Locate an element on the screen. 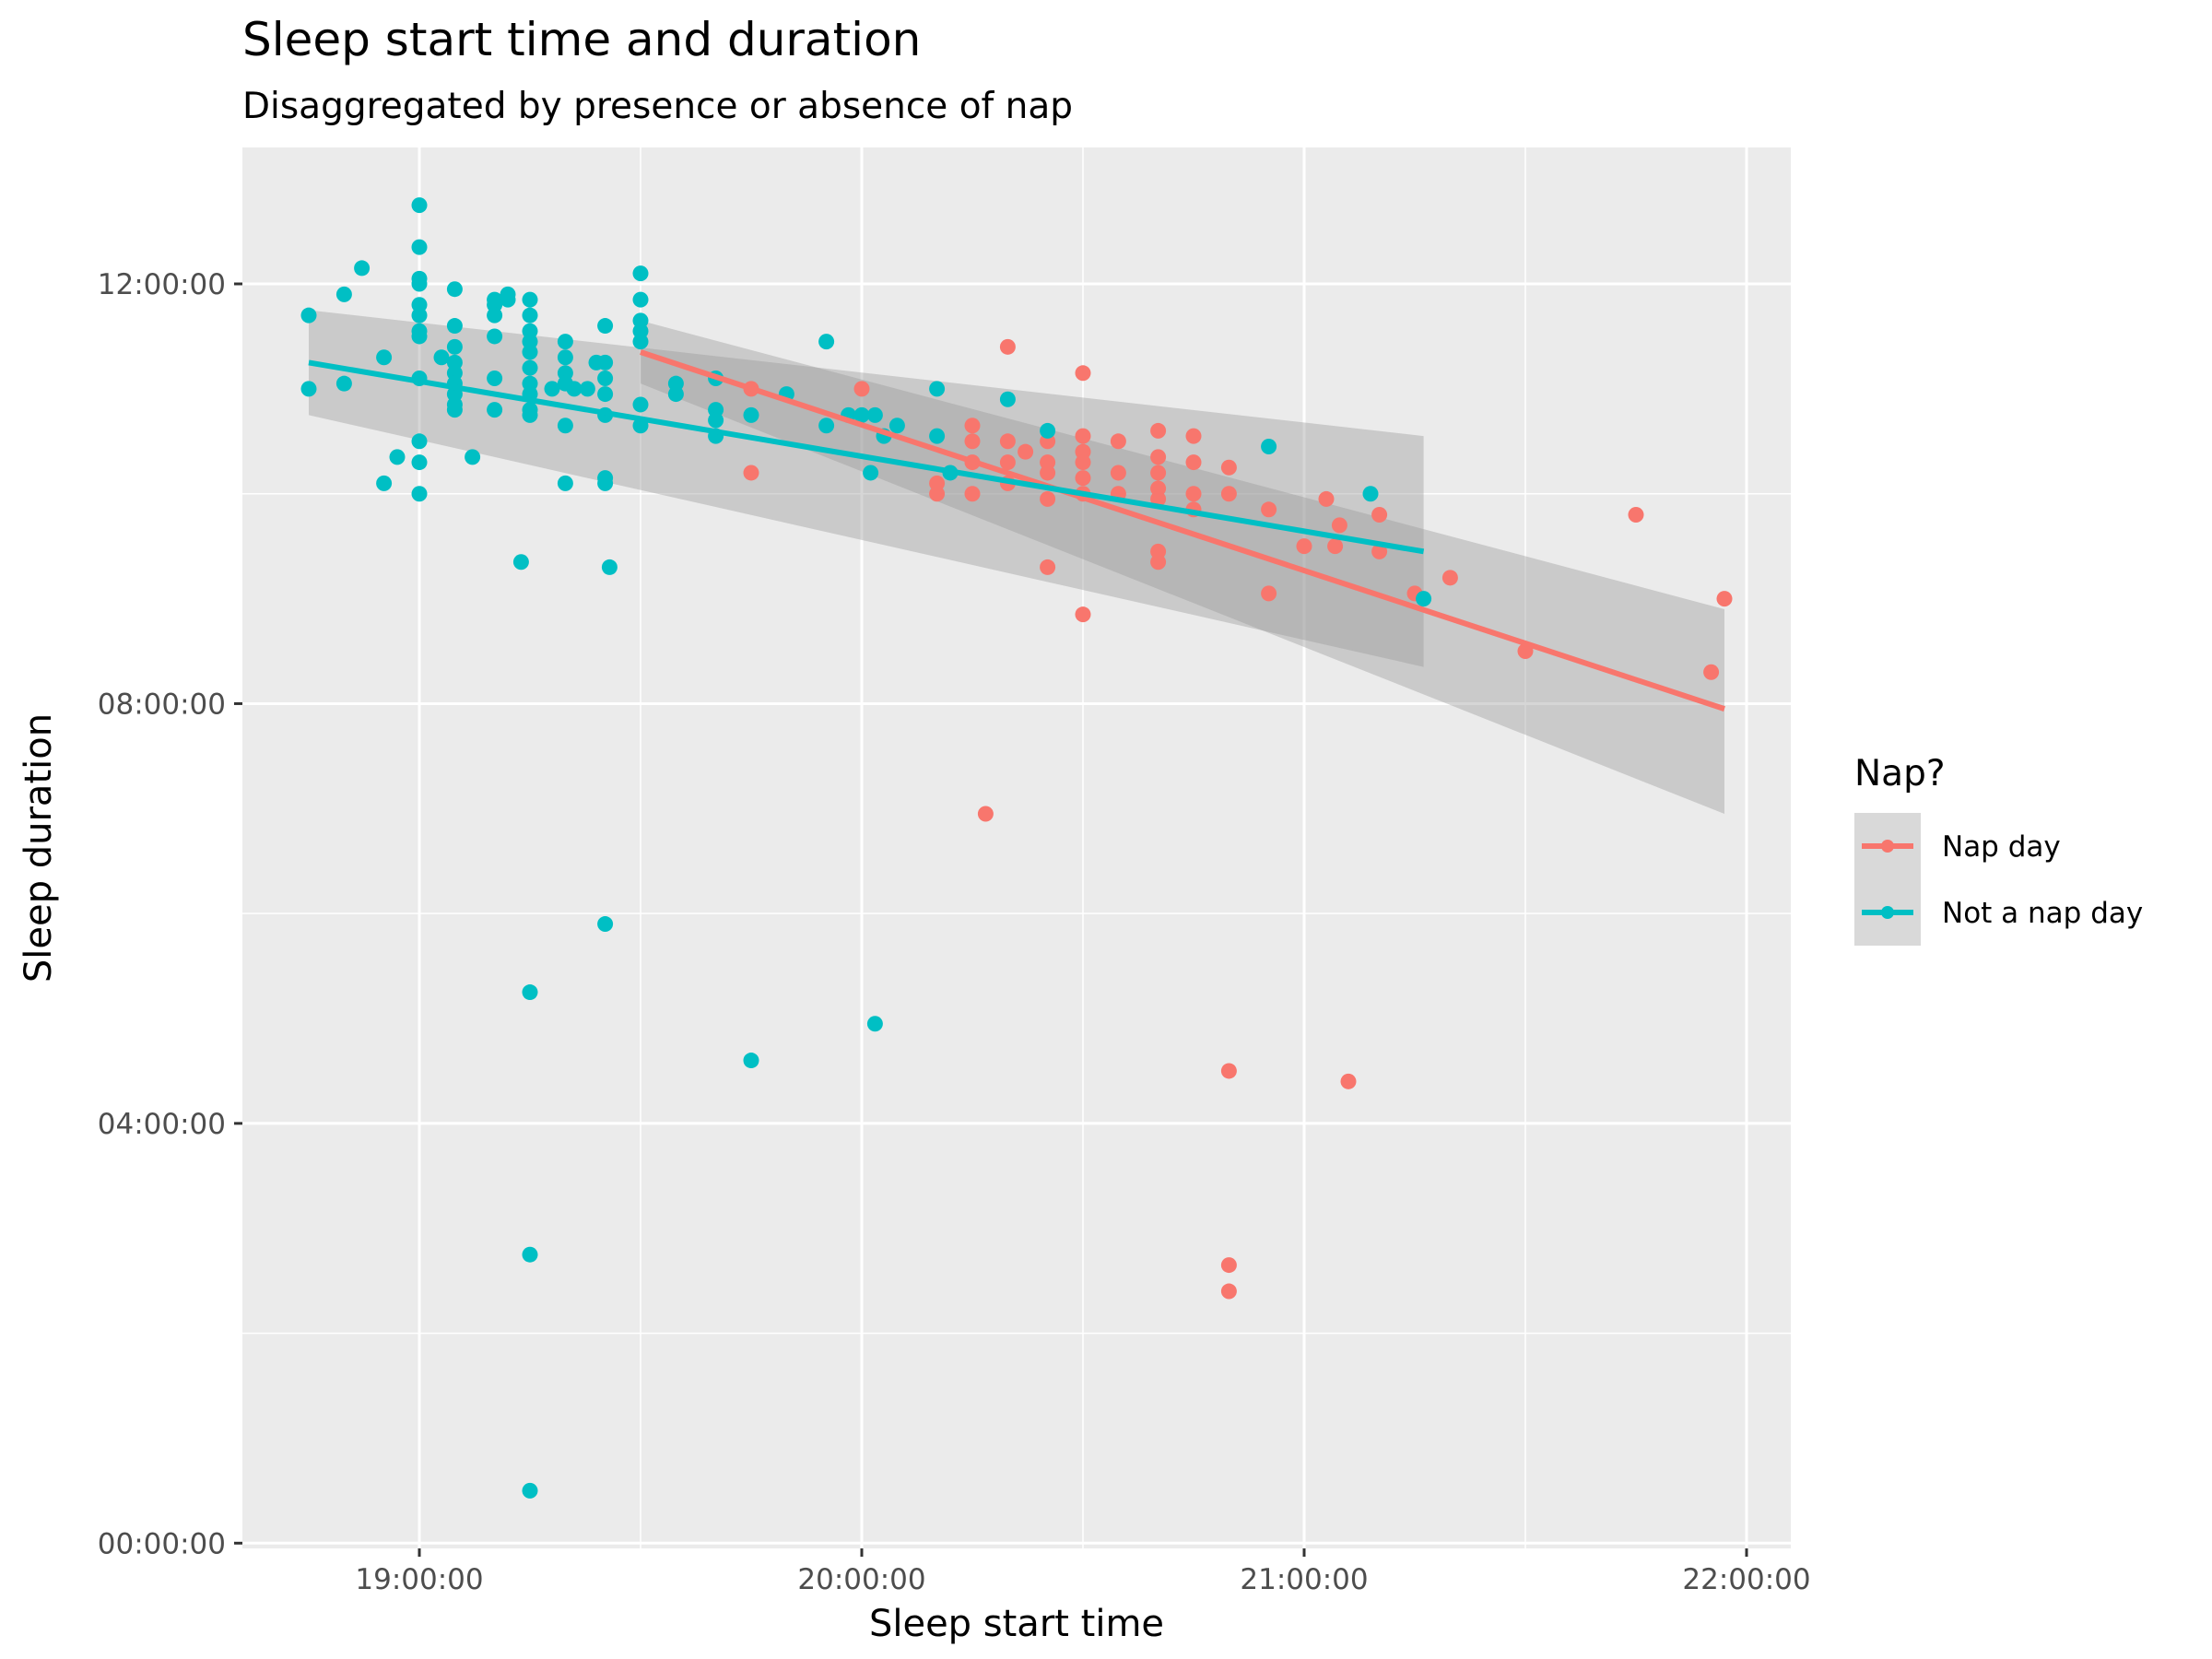 This screenshot has height=1659, width=2212. legend-label-not-a-nap-day: Not a nap day is located at coordinates (2042, 913).